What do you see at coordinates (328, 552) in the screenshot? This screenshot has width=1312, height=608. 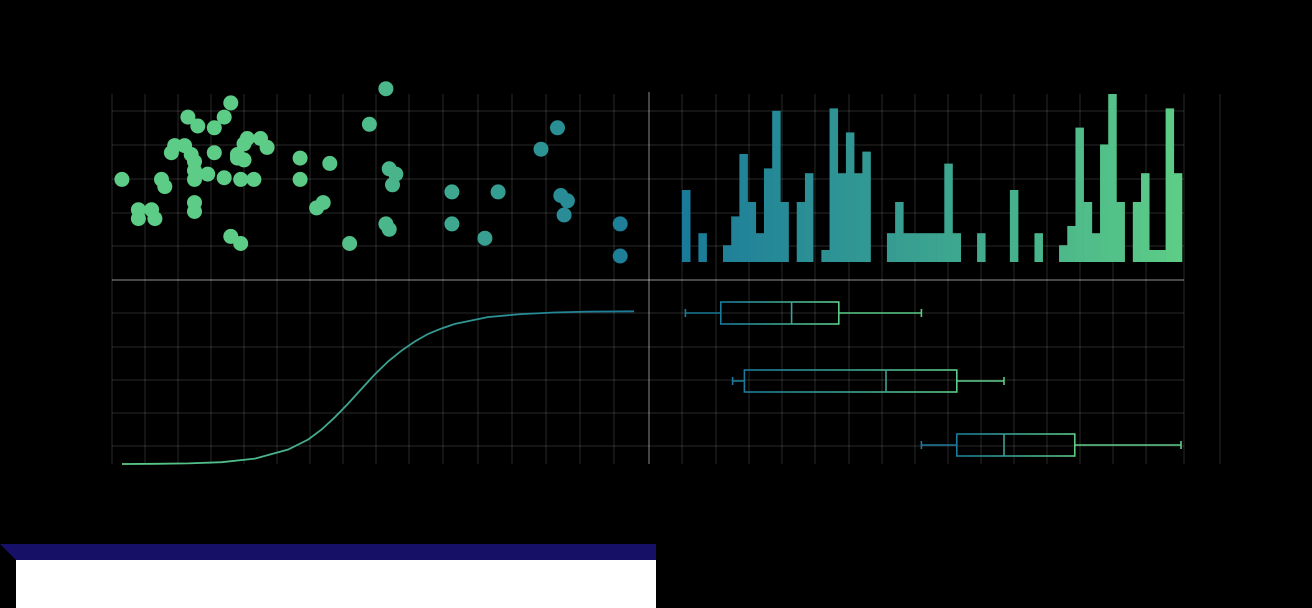 I see `footer-accent-bar` at bounding box center [328, 552].